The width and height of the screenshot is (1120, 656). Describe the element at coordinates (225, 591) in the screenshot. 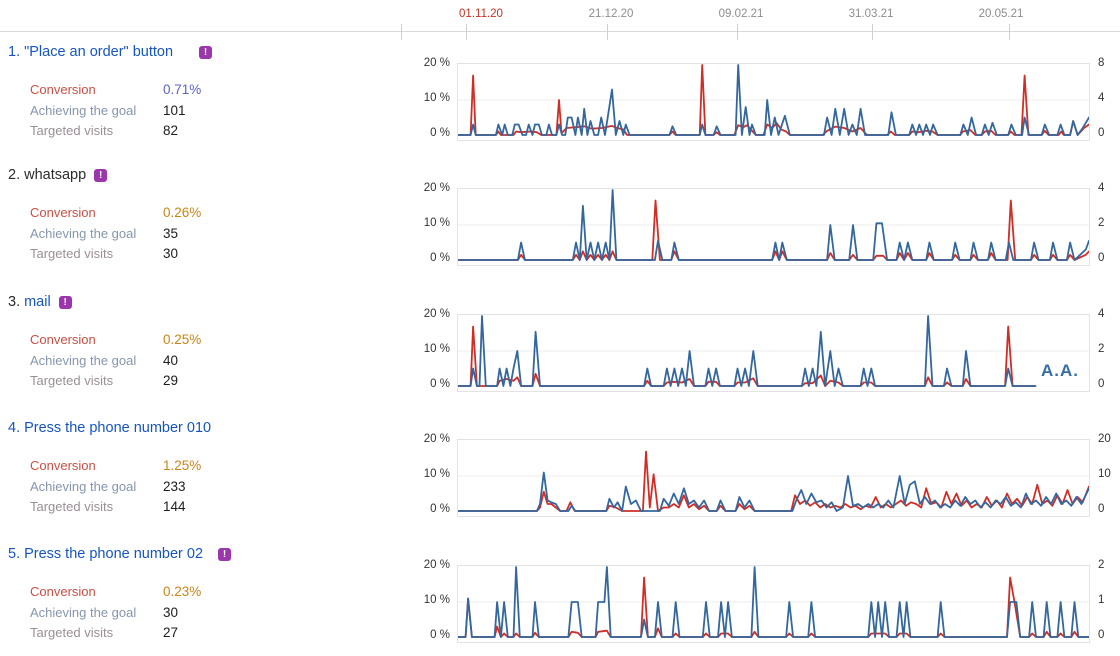

I see `conversion-row: Conversion 0.23%` at that location.